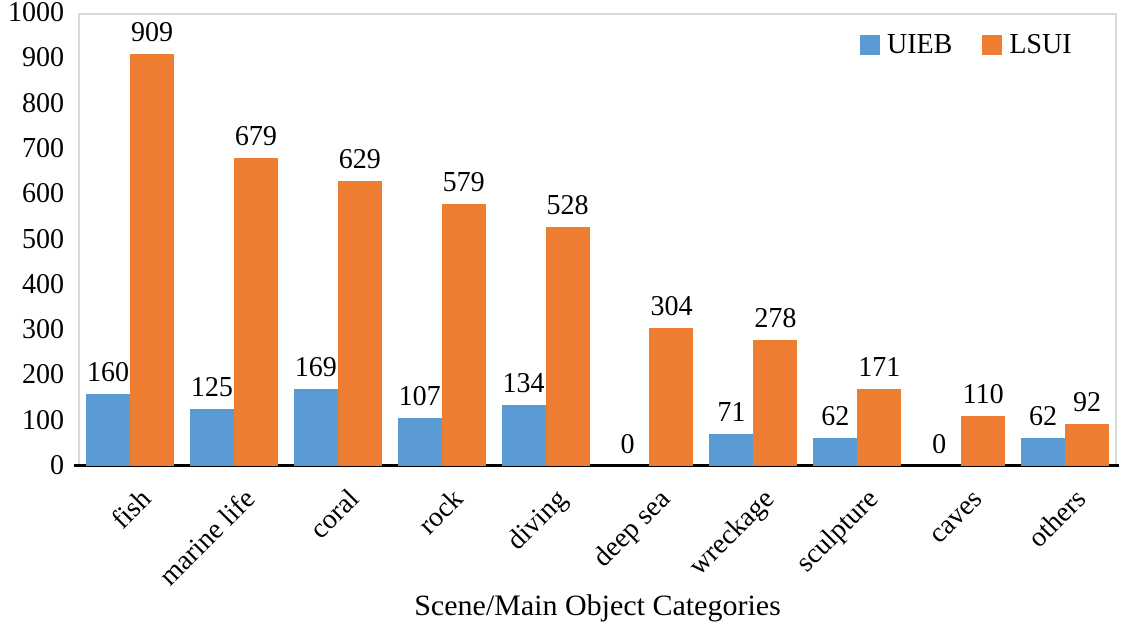 The image size is (1123, 635). What do you see at coordinates (463, 182) in the screenshot?
I see `value-label-lsui-rock: 579` at bounding box center [463, 182].